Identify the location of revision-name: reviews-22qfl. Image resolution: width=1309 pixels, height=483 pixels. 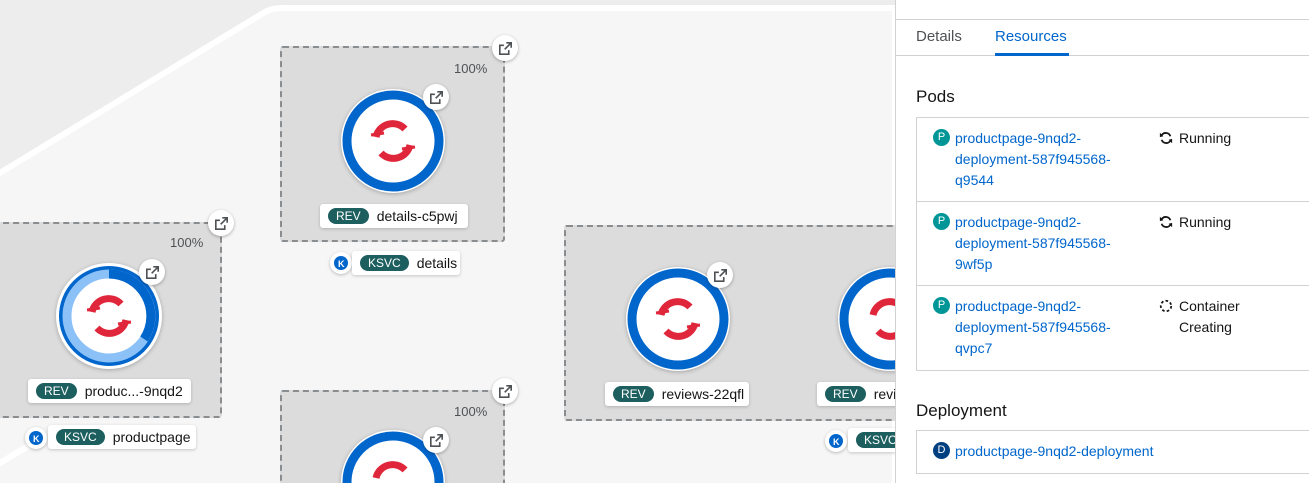
(703, 394).